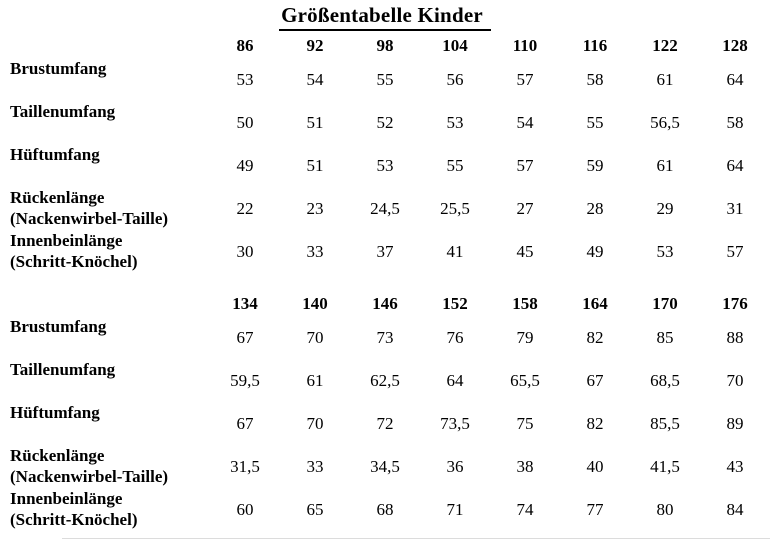  What do you see at coordinates (665, 380) in the screenshot?
I see `measurement-value-cell: 68,5` at bounding box center [665, 380].